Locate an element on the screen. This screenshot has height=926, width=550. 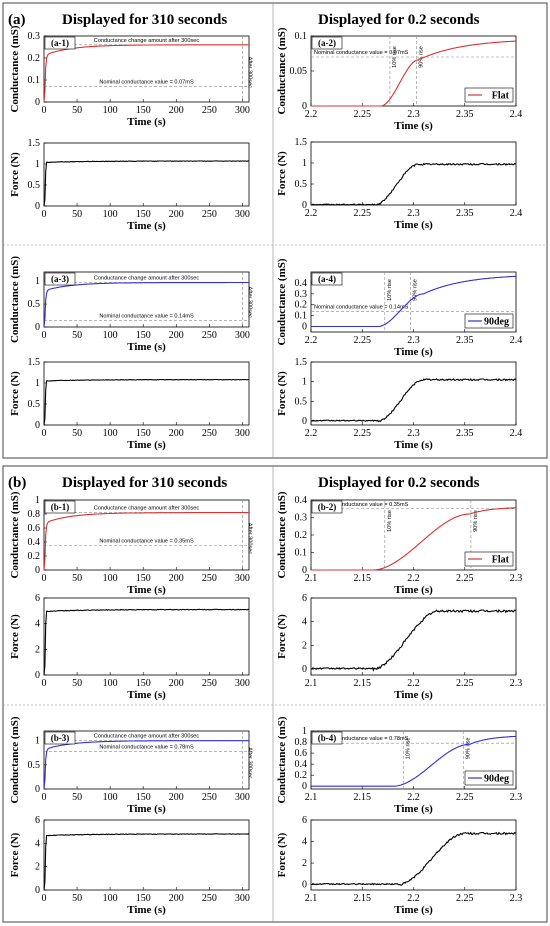
section-a-title-left: Displayed for 310 seconds is located at coordinates (144, 20).